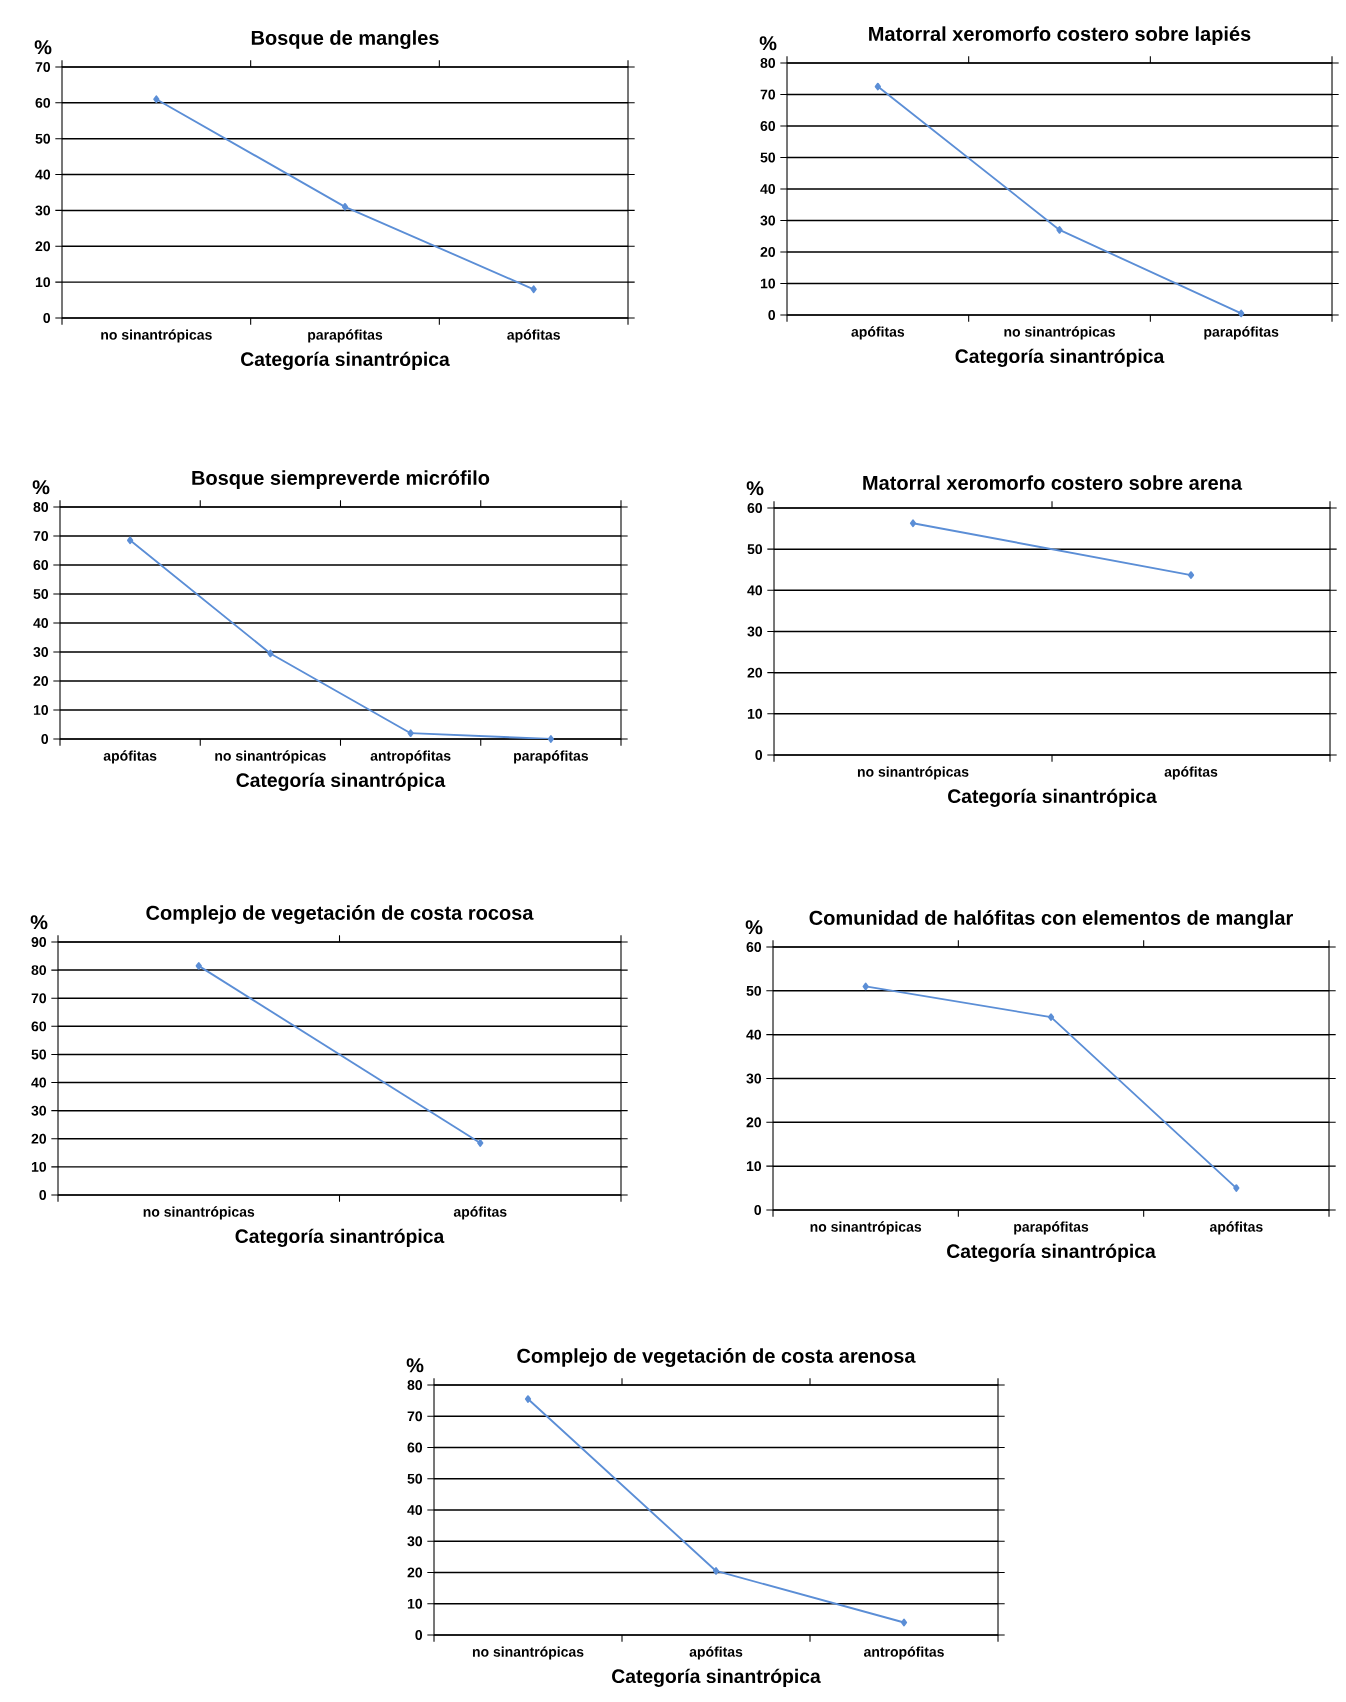  Describe the element at coordinates (345, 39) in the screenshot. I see `chart-title: Bosque de mangles` at that location.